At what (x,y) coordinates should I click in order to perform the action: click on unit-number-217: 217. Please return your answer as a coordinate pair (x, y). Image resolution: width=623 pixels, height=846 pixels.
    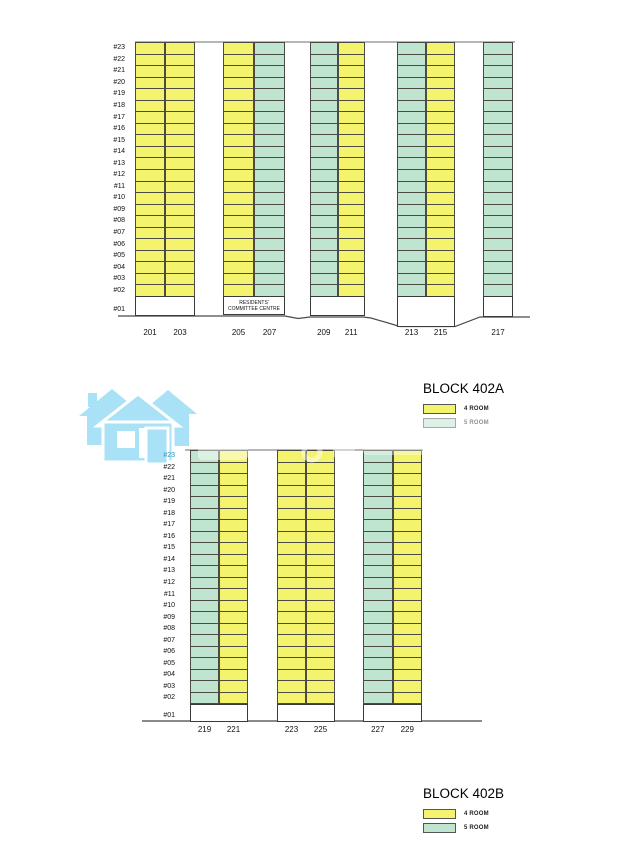
    Looking at the image, I should click on (498, 332).